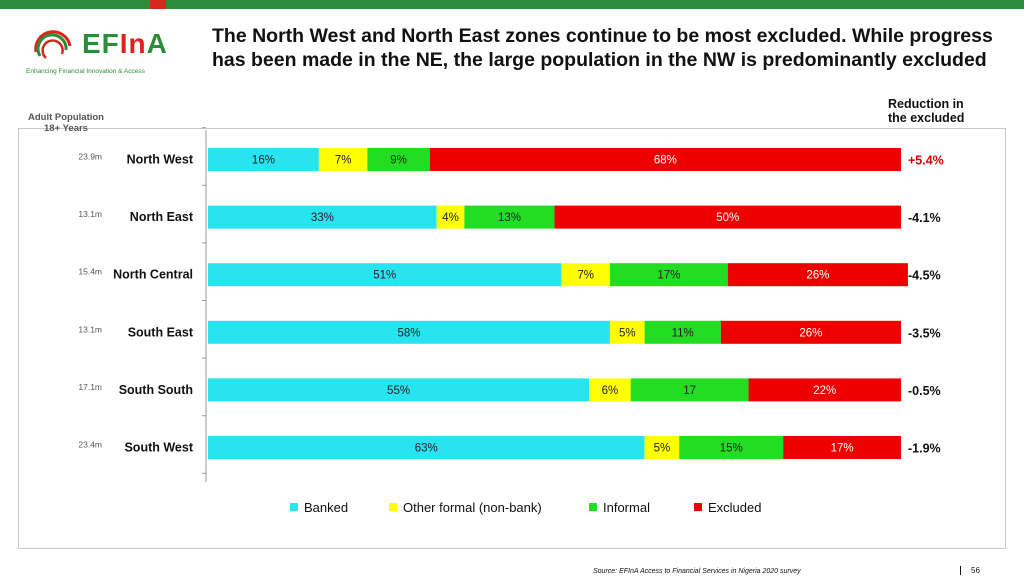 This screenshot has width=1024, height=581. What do you see at coordinates (924, 391) in the screenshot?
I see `reduction-value: -0.5%` at bounding box center [924, 391].